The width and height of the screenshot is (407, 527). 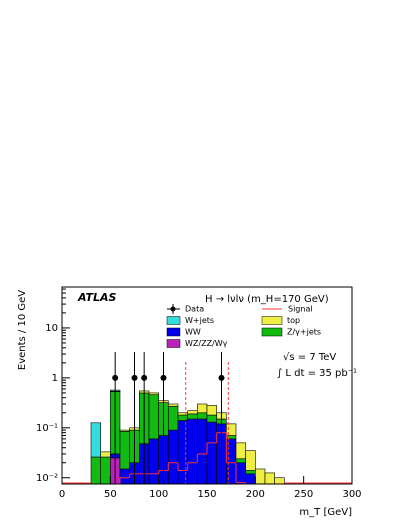 What do you see at coordinates (173, 309) in the screenshot?
I see `legend-marker` at bounding box center [173, 309].